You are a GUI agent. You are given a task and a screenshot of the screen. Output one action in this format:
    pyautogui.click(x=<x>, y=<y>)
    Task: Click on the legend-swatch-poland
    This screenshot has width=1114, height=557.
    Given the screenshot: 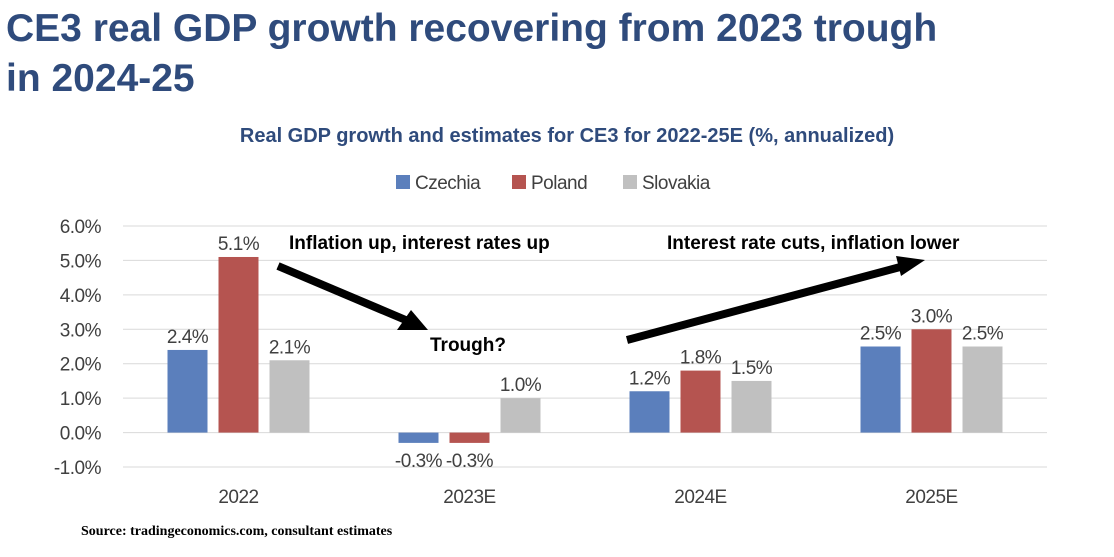 What is the action you would take?
    pyautogui.click(x=519, y=182)
    